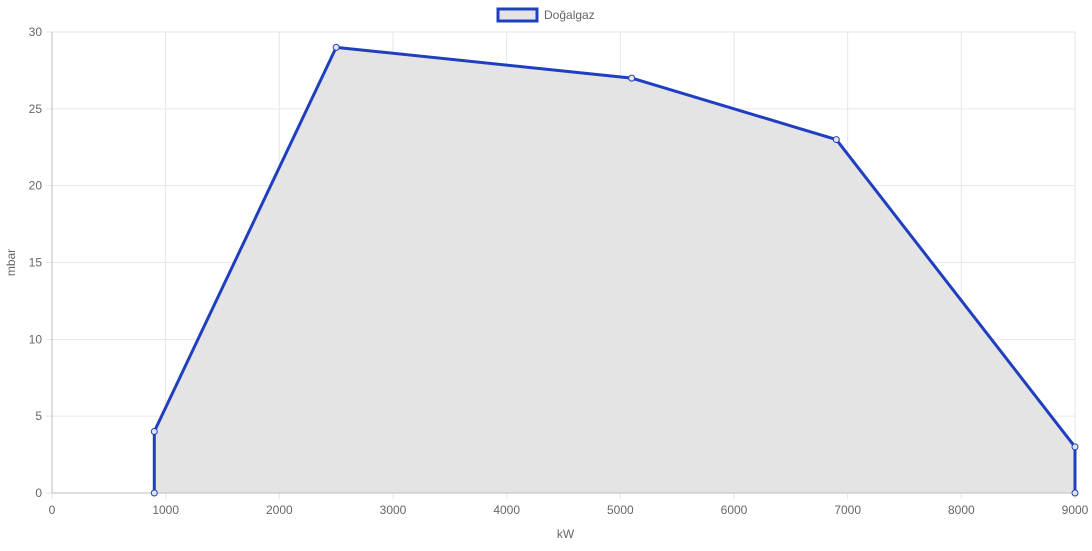  I want to click on y-tick-label: 25, so click(36, 109).